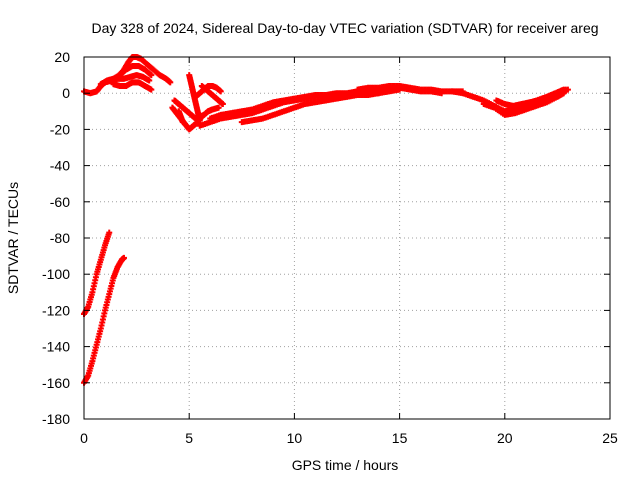 The image size is (640, 480). I want to click on x-tick-label: 25, so click(610, 438).